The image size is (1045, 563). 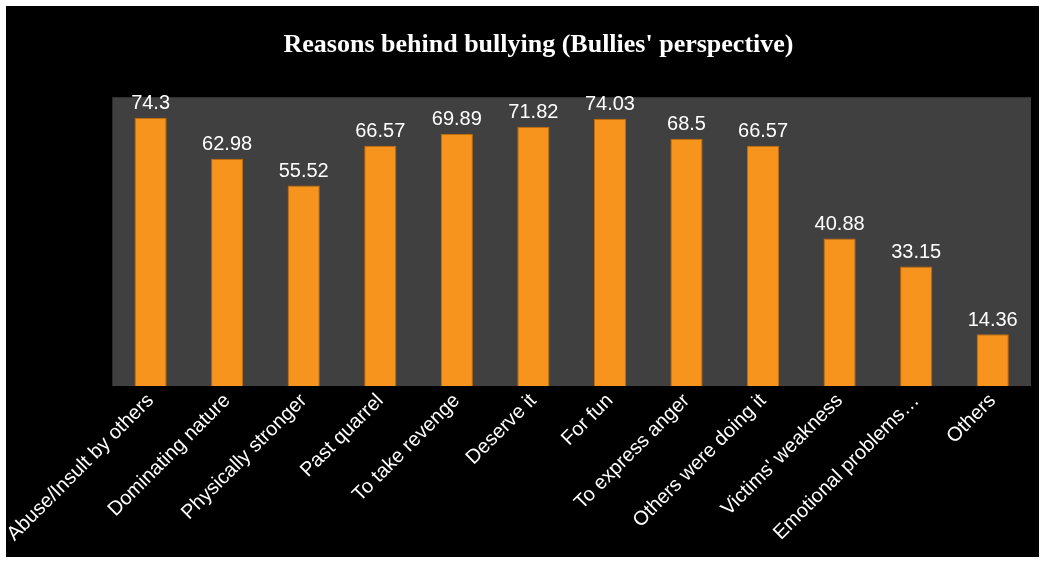 What do you see at coordinates (151, 102) in the screenshot?
I see `data-label: 74.3` at bounding box center [151, 102].